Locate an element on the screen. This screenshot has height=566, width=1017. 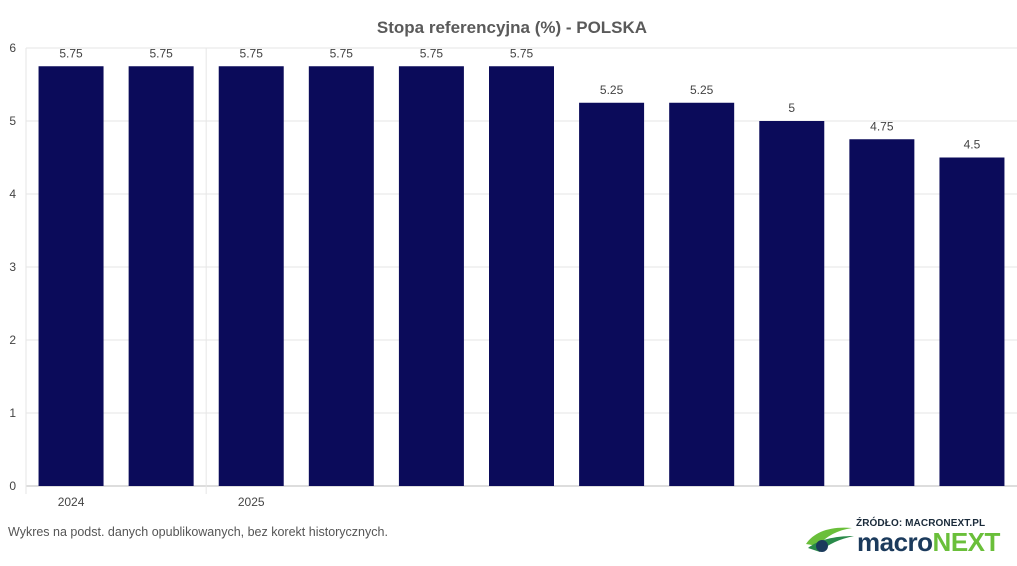
data-label-7: 5.25 is located at coordinates (702, 90).